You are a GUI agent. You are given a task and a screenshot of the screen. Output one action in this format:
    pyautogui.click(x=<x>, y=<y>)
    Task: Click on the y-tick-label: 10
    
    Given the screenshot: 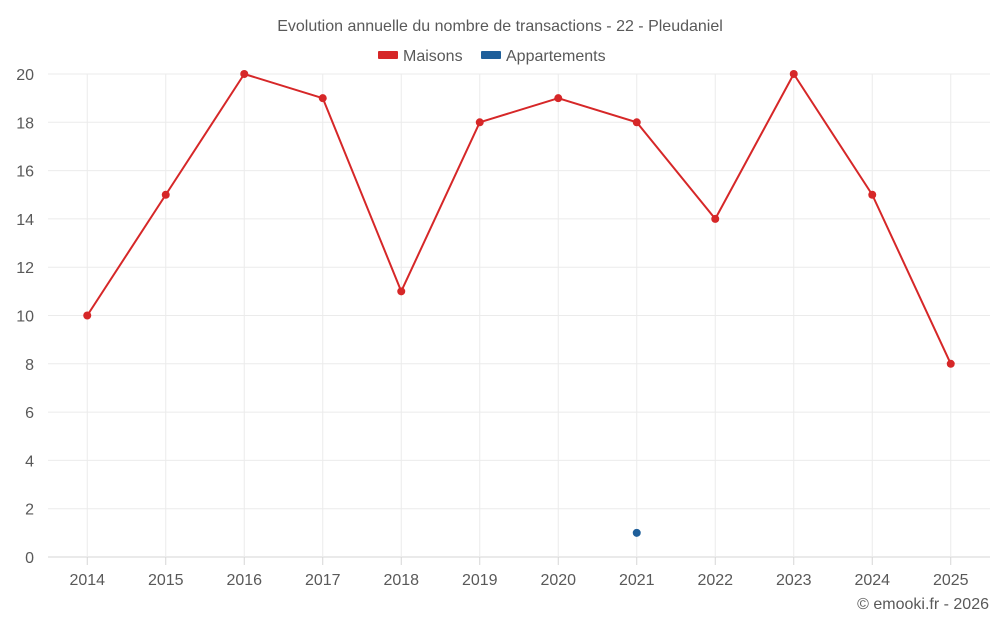 What is the action you would take?
    pyautogui.click(x=25, y=317)
    